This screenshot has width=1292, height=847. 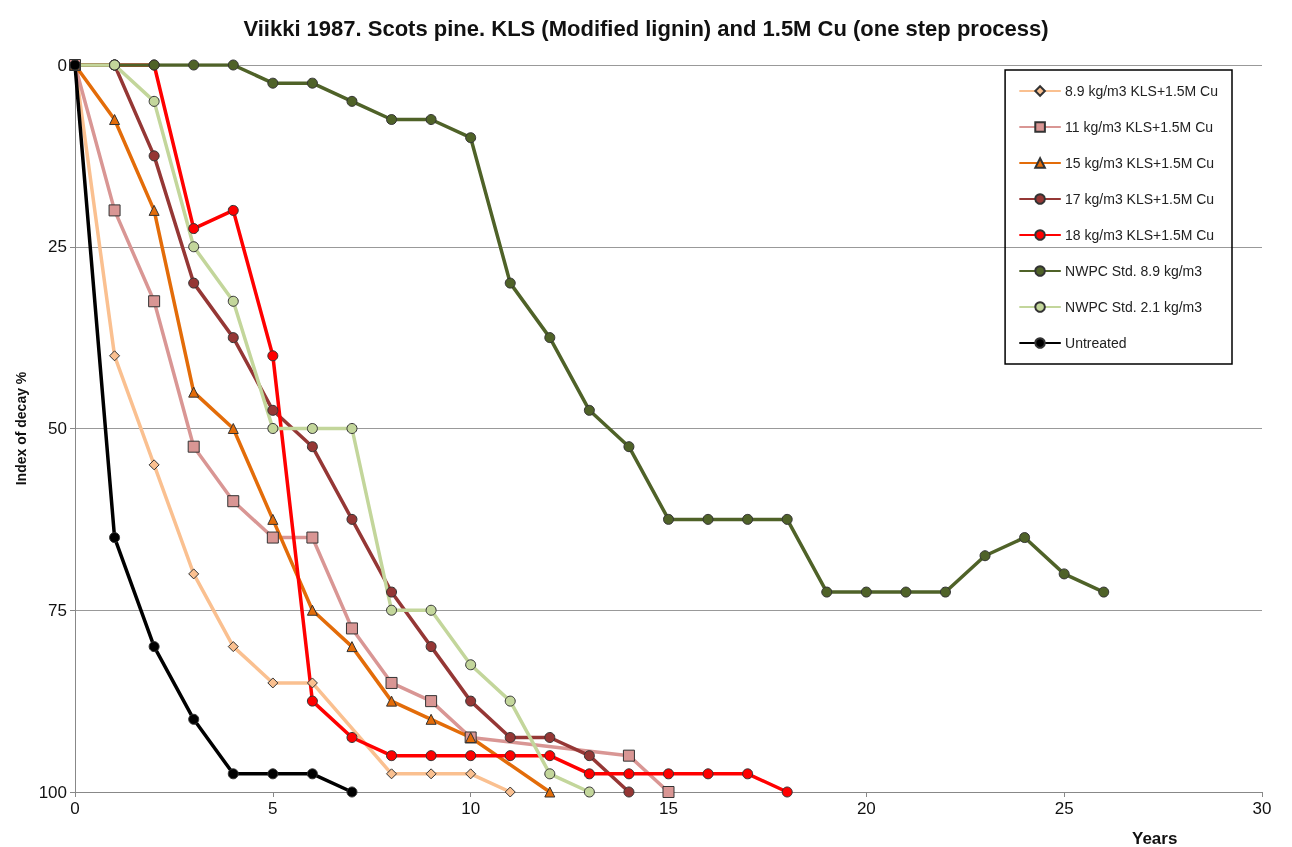 What do you see at coordinates (1134, 307) in the screenshot?
I see `legend-label: NWPC Std. 2.1 kg/m3` at bounding box center [1134, 307].